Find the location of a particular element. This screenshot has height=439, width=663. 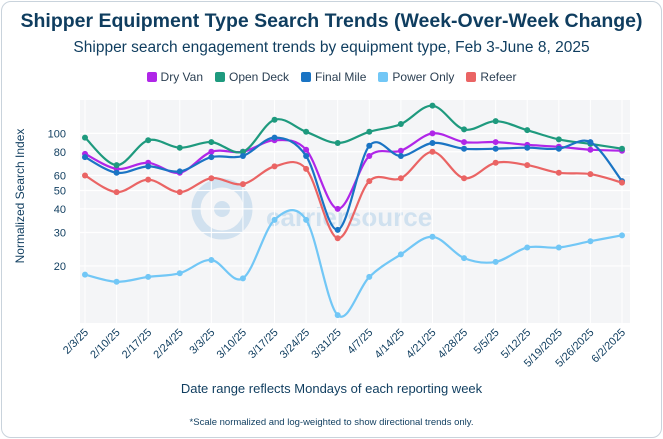

legend-item-power-only: Power Only is located at coordinates (416, 77).